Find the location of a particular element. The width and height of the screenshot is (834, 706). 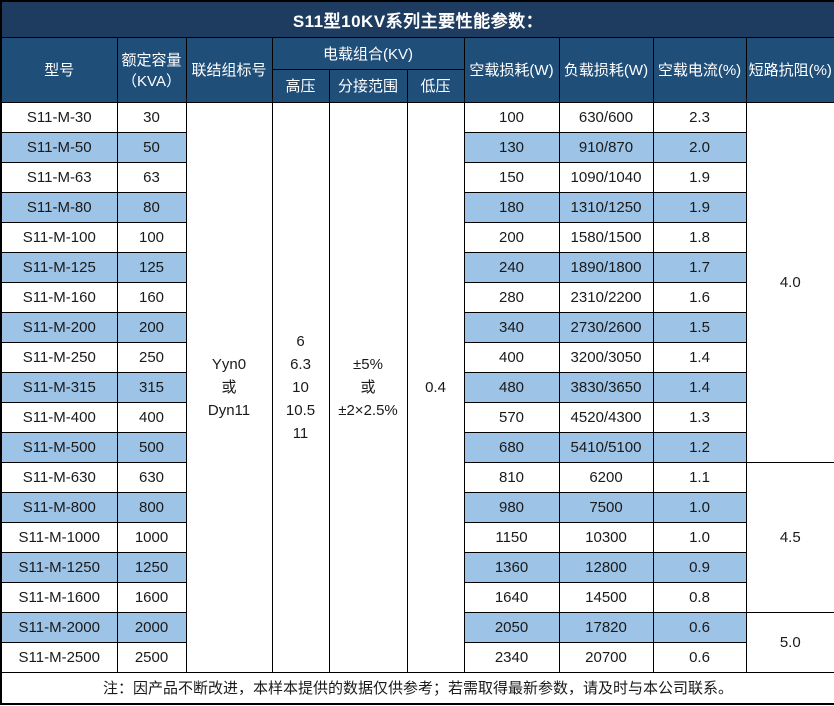

load-loss-cell: 20700 is located at coordinates (606, 657).